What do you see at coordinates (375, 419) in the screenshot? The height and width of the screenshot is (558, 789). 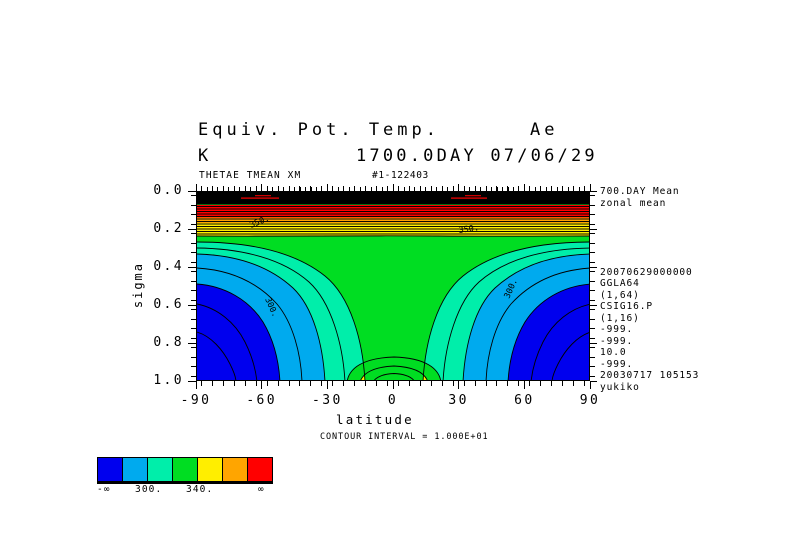 I see `x-axis-title: latitude` at bounding box center [375, 419].